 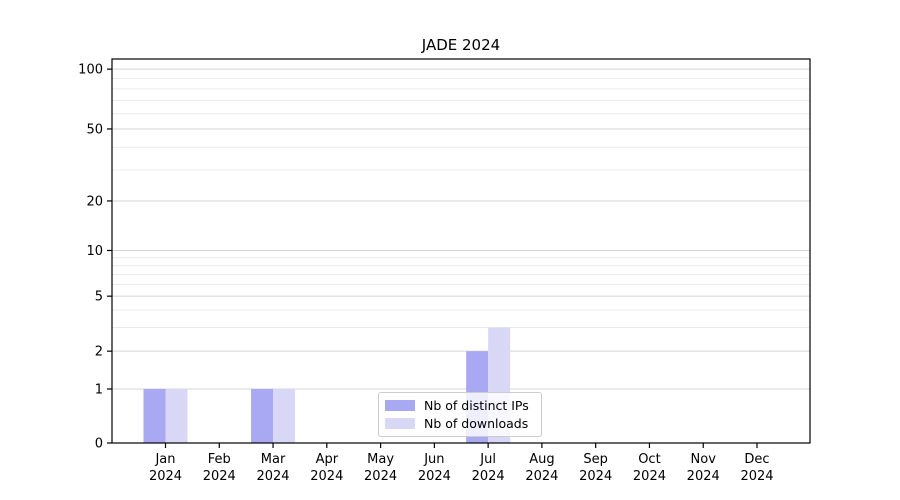 I want to click on bar-nb-of-distinct-ips-mar, so click(x=262, y=416).